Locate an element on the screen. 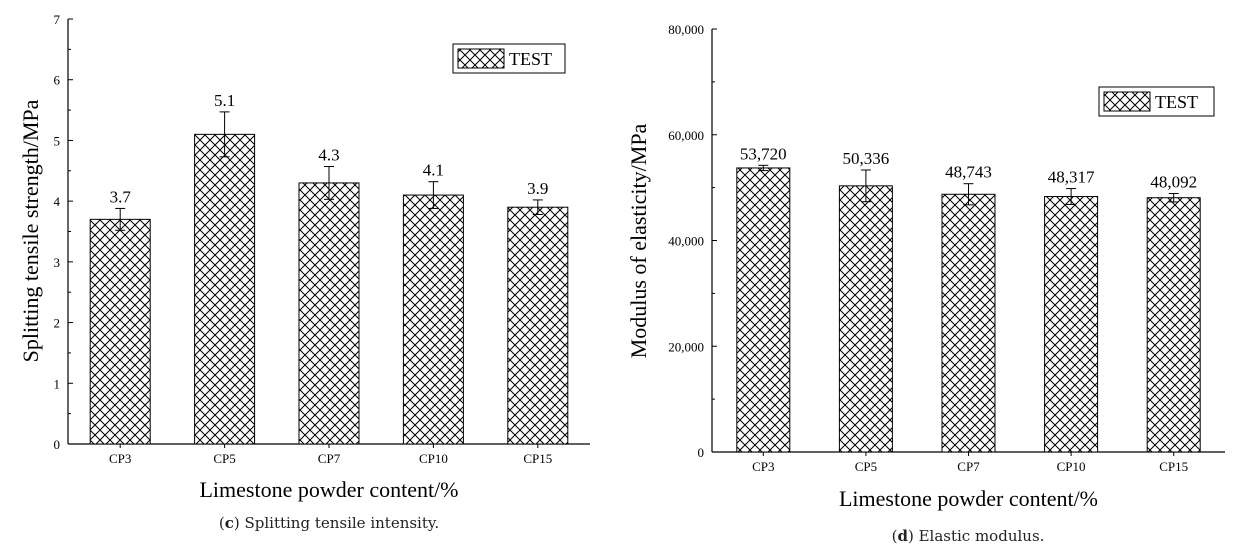 This screenshot has width=1246, height=549. y-tick-label: 5 is located at coordinates (57, 140).